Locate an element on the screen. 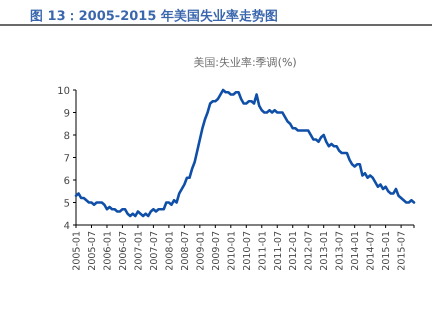  x-tick-label: 2005-07 is located at coordinates (92, 251).